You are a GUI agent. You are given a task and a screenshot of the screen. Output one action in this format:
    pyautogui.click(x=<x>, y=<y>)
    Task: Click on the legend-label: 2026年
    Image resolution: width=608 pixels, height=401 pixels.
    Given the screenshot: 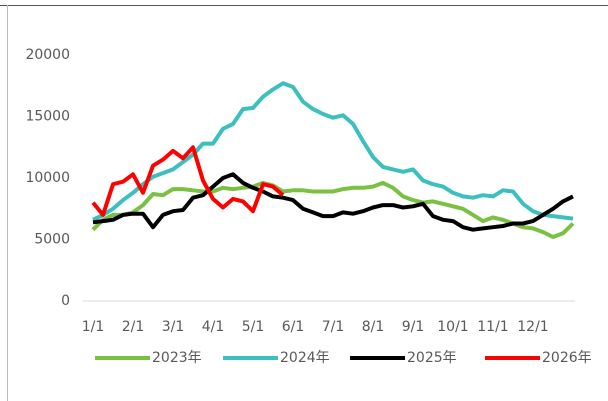 What is the action you would take?
    pyautogui.click(x=567, y=358)
    